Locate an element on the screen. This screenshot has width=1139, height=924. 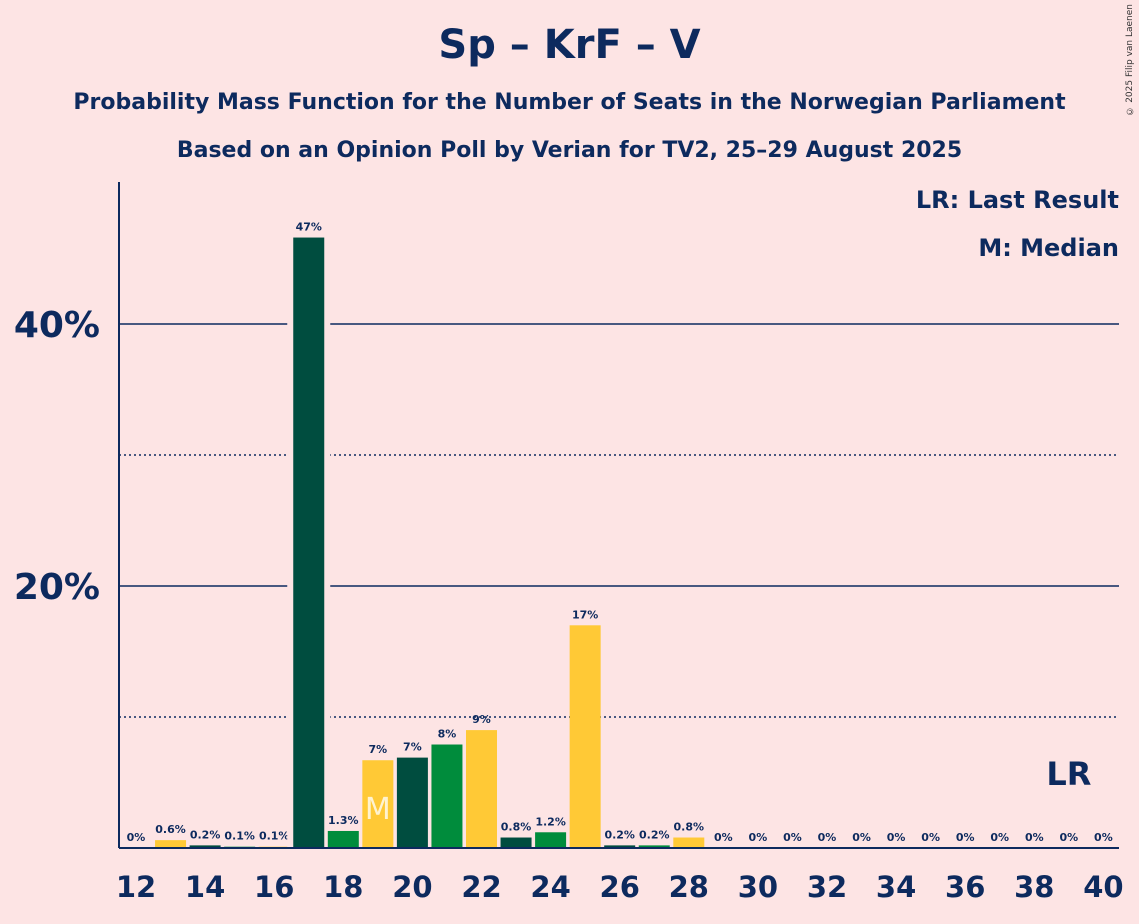
value-label-15: 0.1% is located at coordinates (239, 836).